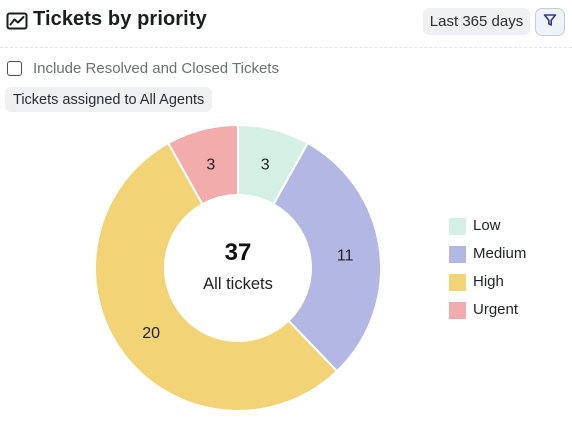  I want to click on legend-label-low: Low, so click(487, 225).